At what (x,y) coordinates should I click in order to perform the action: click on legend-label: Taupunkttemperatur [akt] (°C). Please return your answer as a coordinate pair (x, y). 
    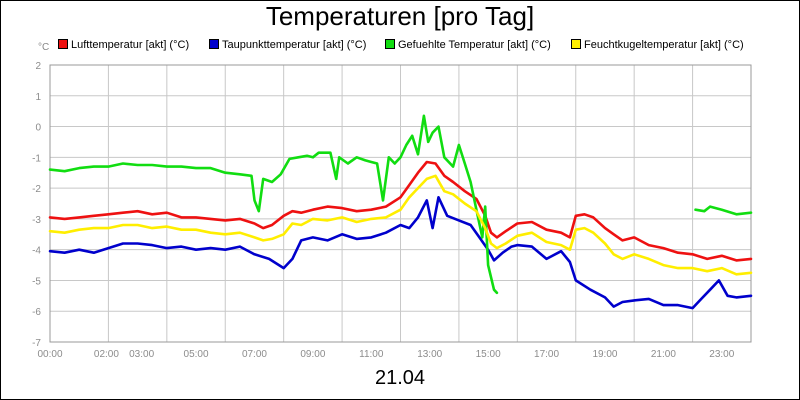
    Looking at the image, I should click on (294, 45).